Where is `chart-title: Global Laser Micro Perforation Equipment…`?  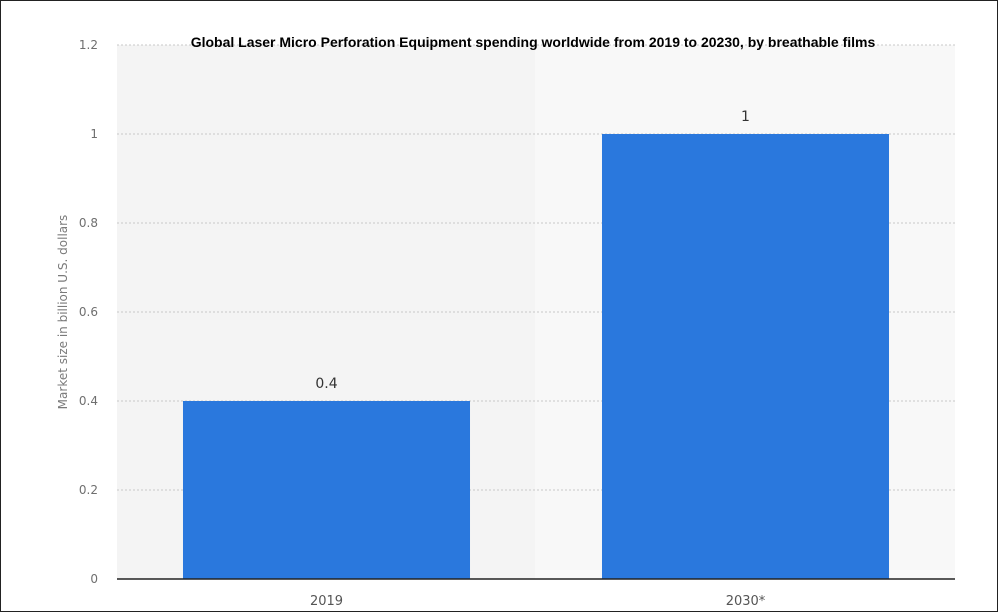 chart-title: Global Laser Micro Perforation Equipment… is located at coordinates (533, 42).